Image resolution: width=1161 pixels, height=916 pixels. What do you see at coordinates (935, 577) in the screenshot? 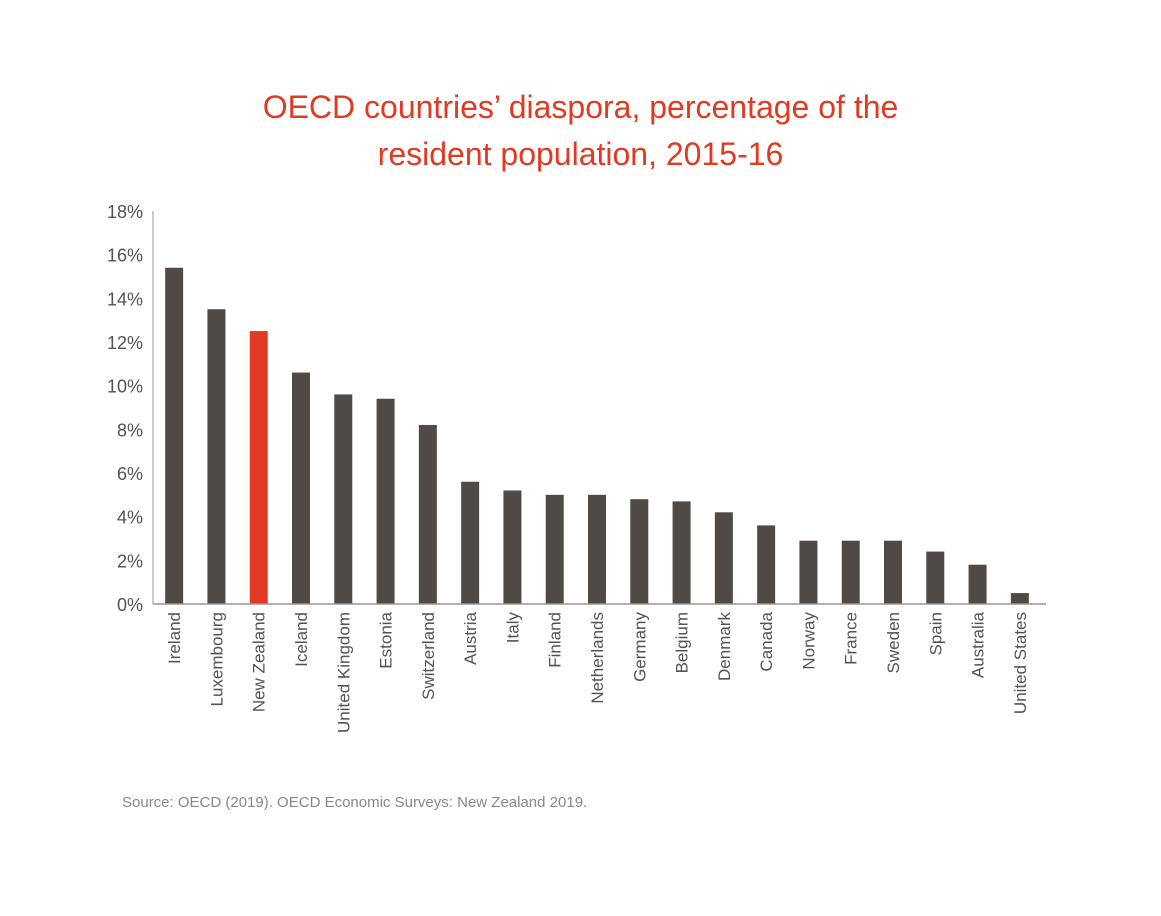
I see `bar-spain` at bounding box center [935, 577].